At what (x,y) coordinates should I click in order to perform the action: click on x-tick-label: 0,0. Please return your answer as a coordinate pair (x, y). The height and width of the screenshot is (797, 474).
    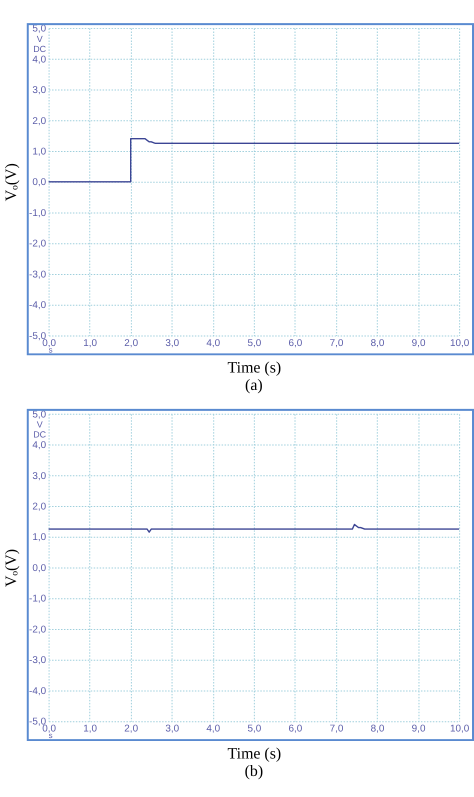
    Looking at the image, I should click on (49, 343).